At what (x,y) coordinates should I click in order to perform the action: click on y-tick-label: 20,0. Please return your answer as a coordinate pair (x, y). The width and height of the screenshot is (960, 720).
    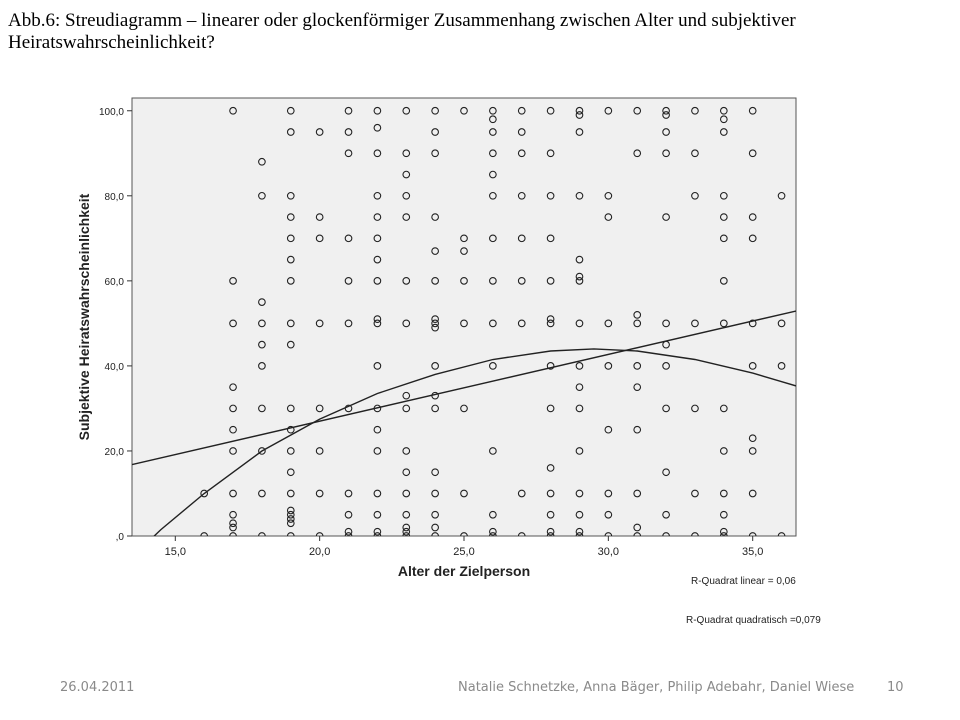
    Looking at the image, I should click on (115, 452).